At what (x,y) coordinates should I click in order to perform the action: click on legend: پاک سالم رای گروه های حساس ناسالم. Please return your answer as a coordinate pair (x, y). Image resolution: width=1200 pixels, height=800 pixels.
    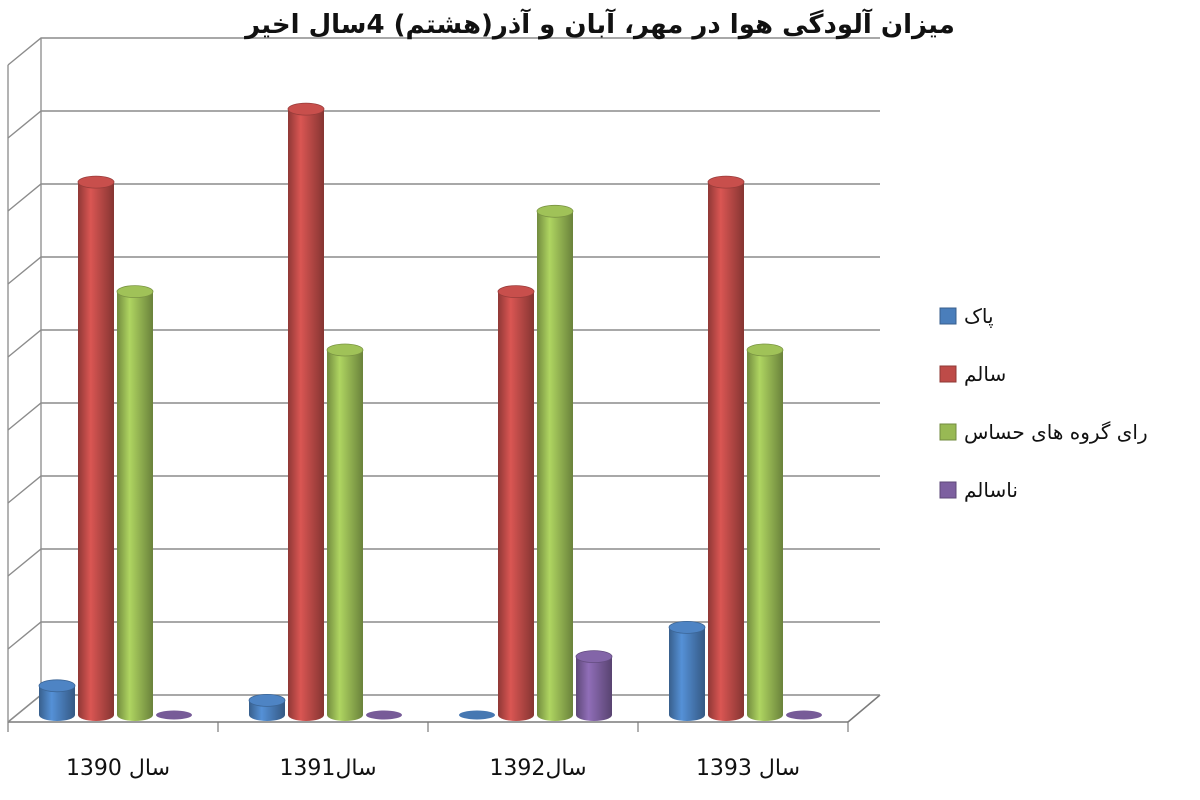
    Looking at the image, I should click on (1043, 403).